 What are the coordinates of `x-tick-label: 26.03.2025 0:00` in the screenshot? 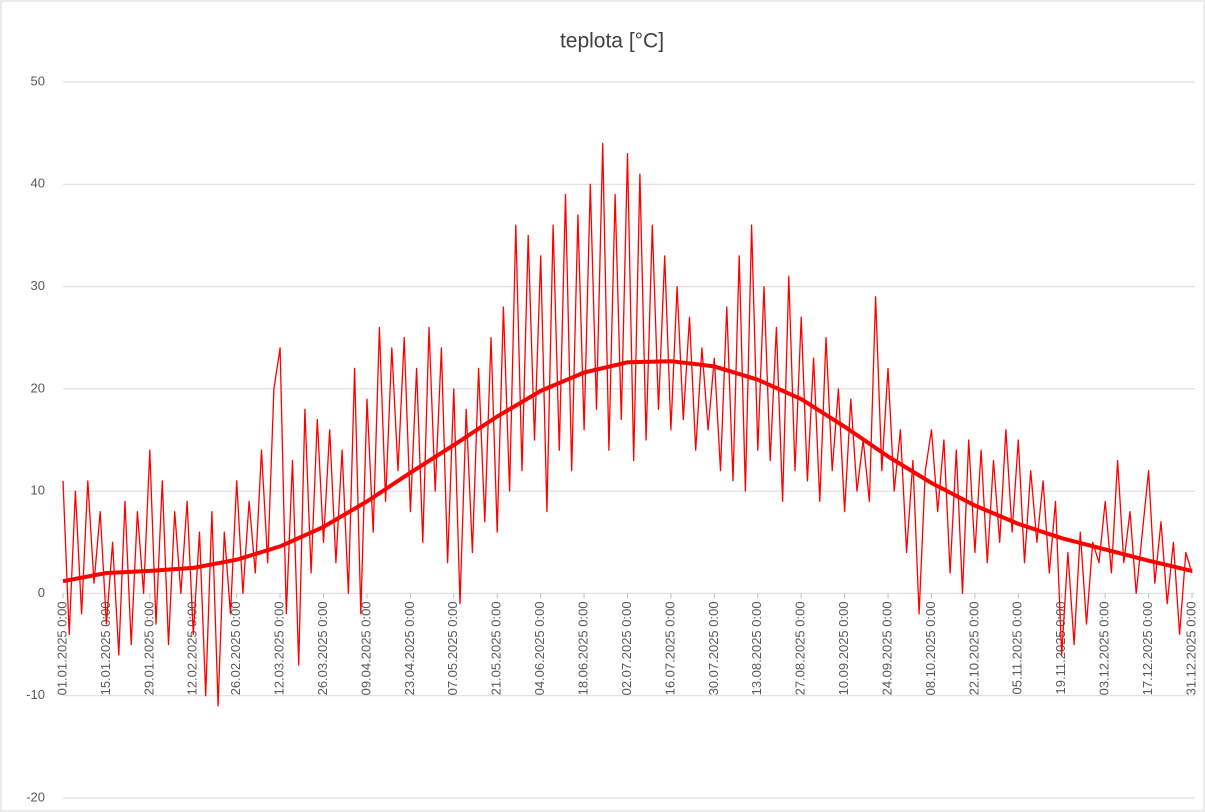 It's located at (322, 648).